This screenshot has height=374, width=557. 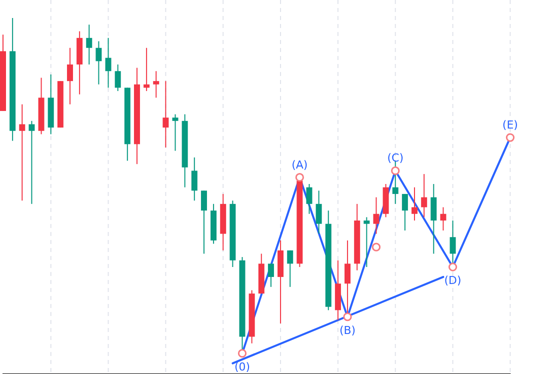 I want to click on text: (0), so click(x=242, y=367).